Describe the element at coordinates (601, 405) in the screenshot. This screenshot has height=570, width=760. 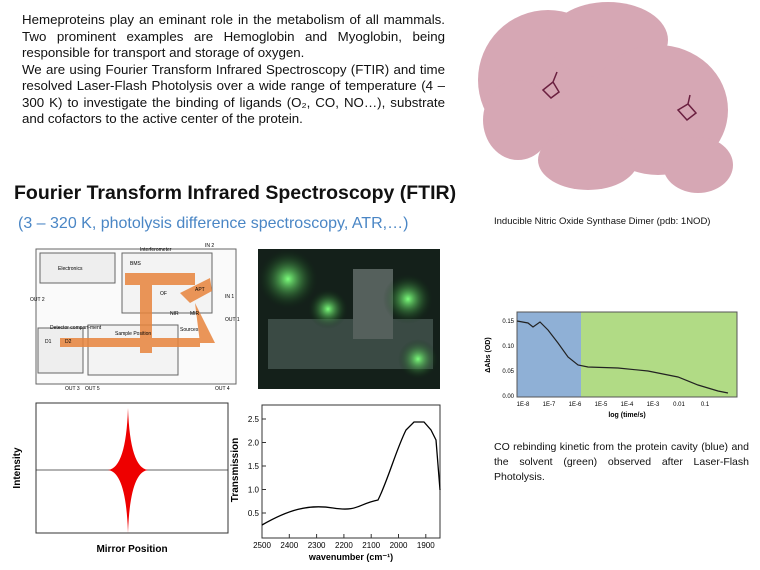
I see `x-tick-label: 1E-5` at that location.